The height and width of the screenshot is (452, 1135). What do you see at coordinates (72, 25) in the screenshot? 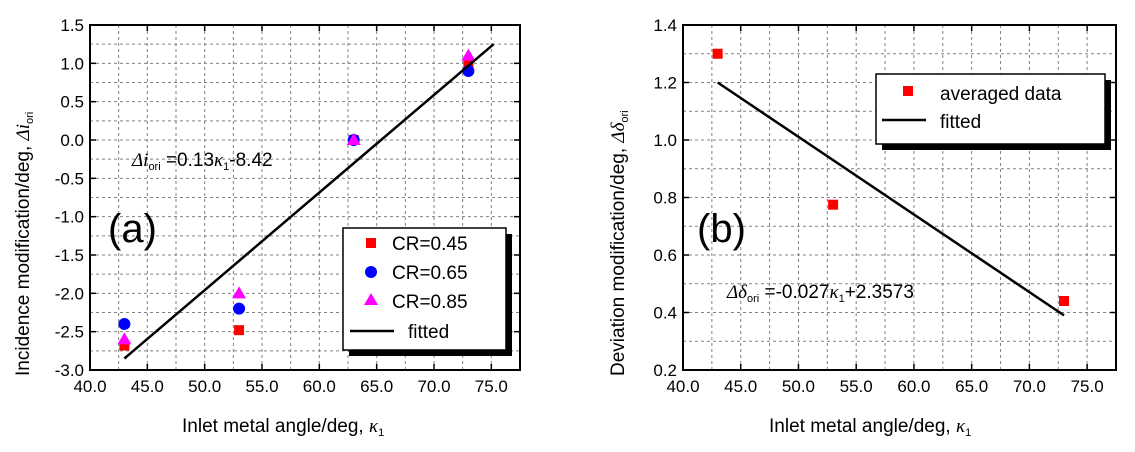
I see `y-tick-label: 1.5` at bounding box center [72, 25].